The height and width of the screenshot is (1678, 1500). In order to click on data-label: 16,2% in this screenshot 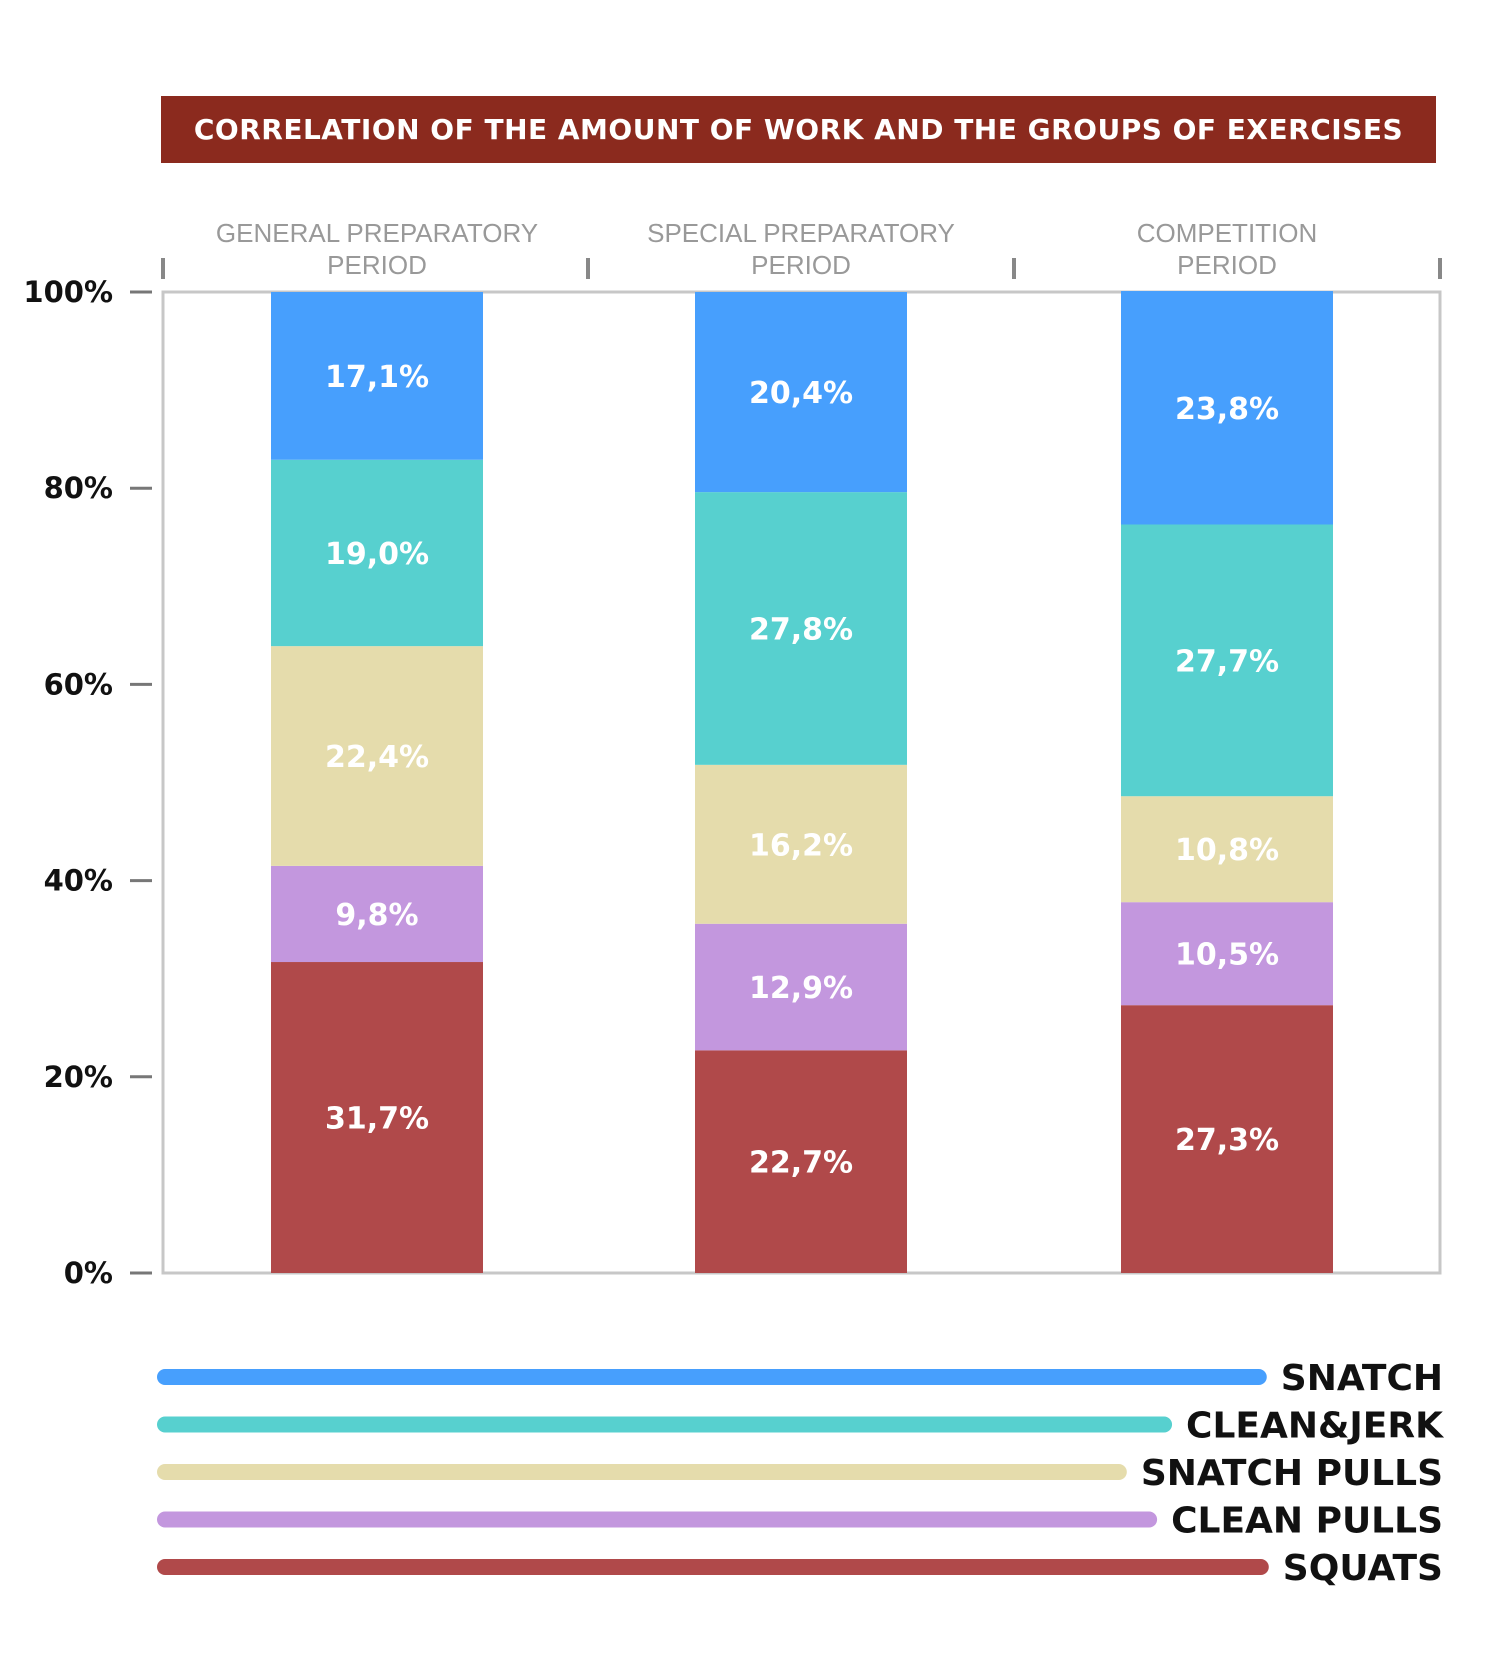, I will do `click(801, 845)`.